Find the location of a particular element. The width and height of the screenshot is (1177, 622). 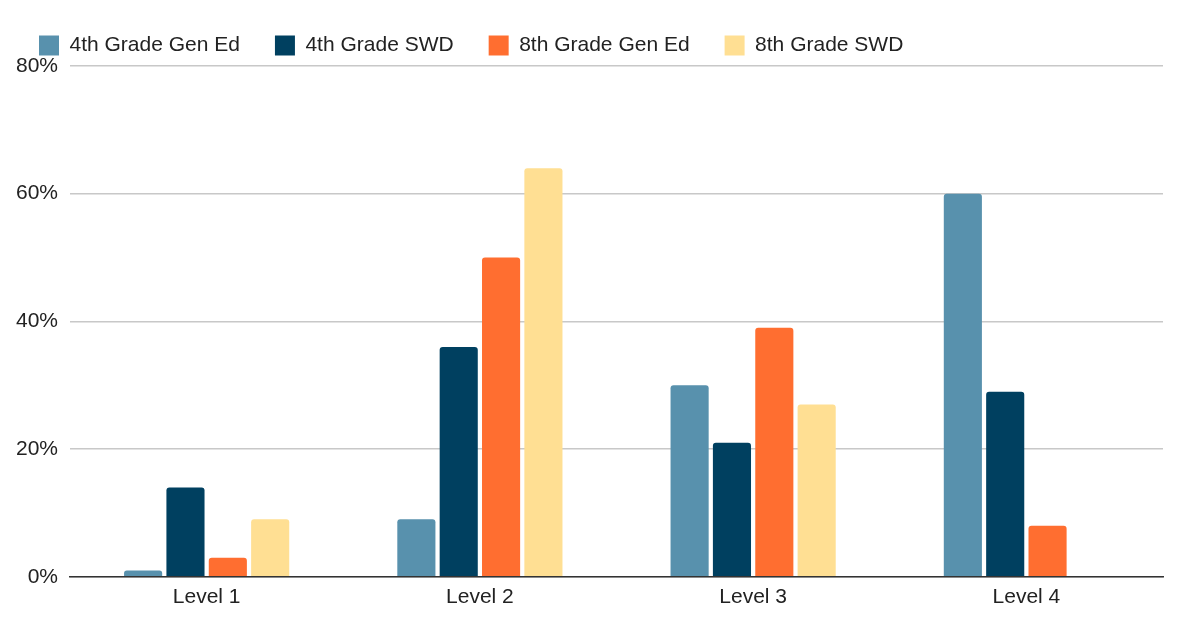

legend-label: 8th Grade Gen Ed is located at coordinates (604, 44).